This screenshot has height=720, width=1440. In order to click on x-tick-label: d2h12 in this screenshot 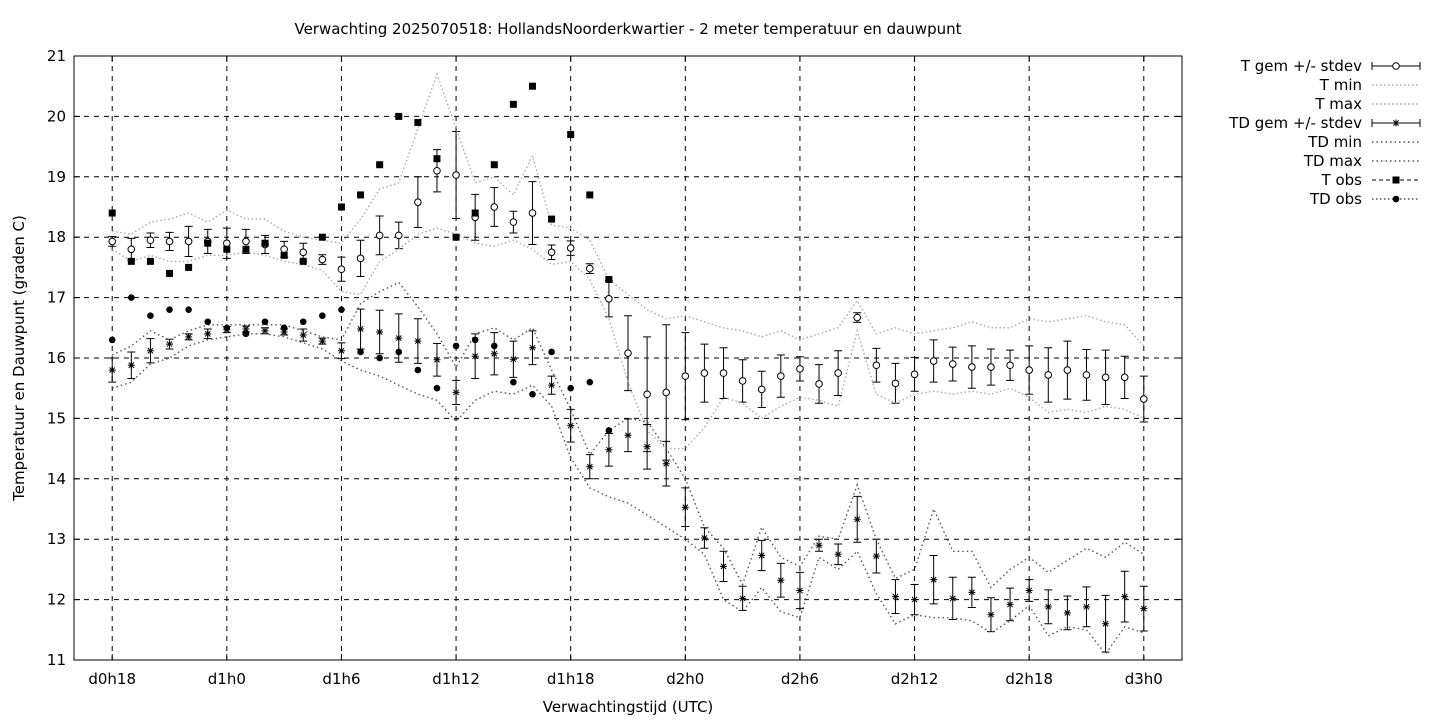, I will do `click(915, 679)`.